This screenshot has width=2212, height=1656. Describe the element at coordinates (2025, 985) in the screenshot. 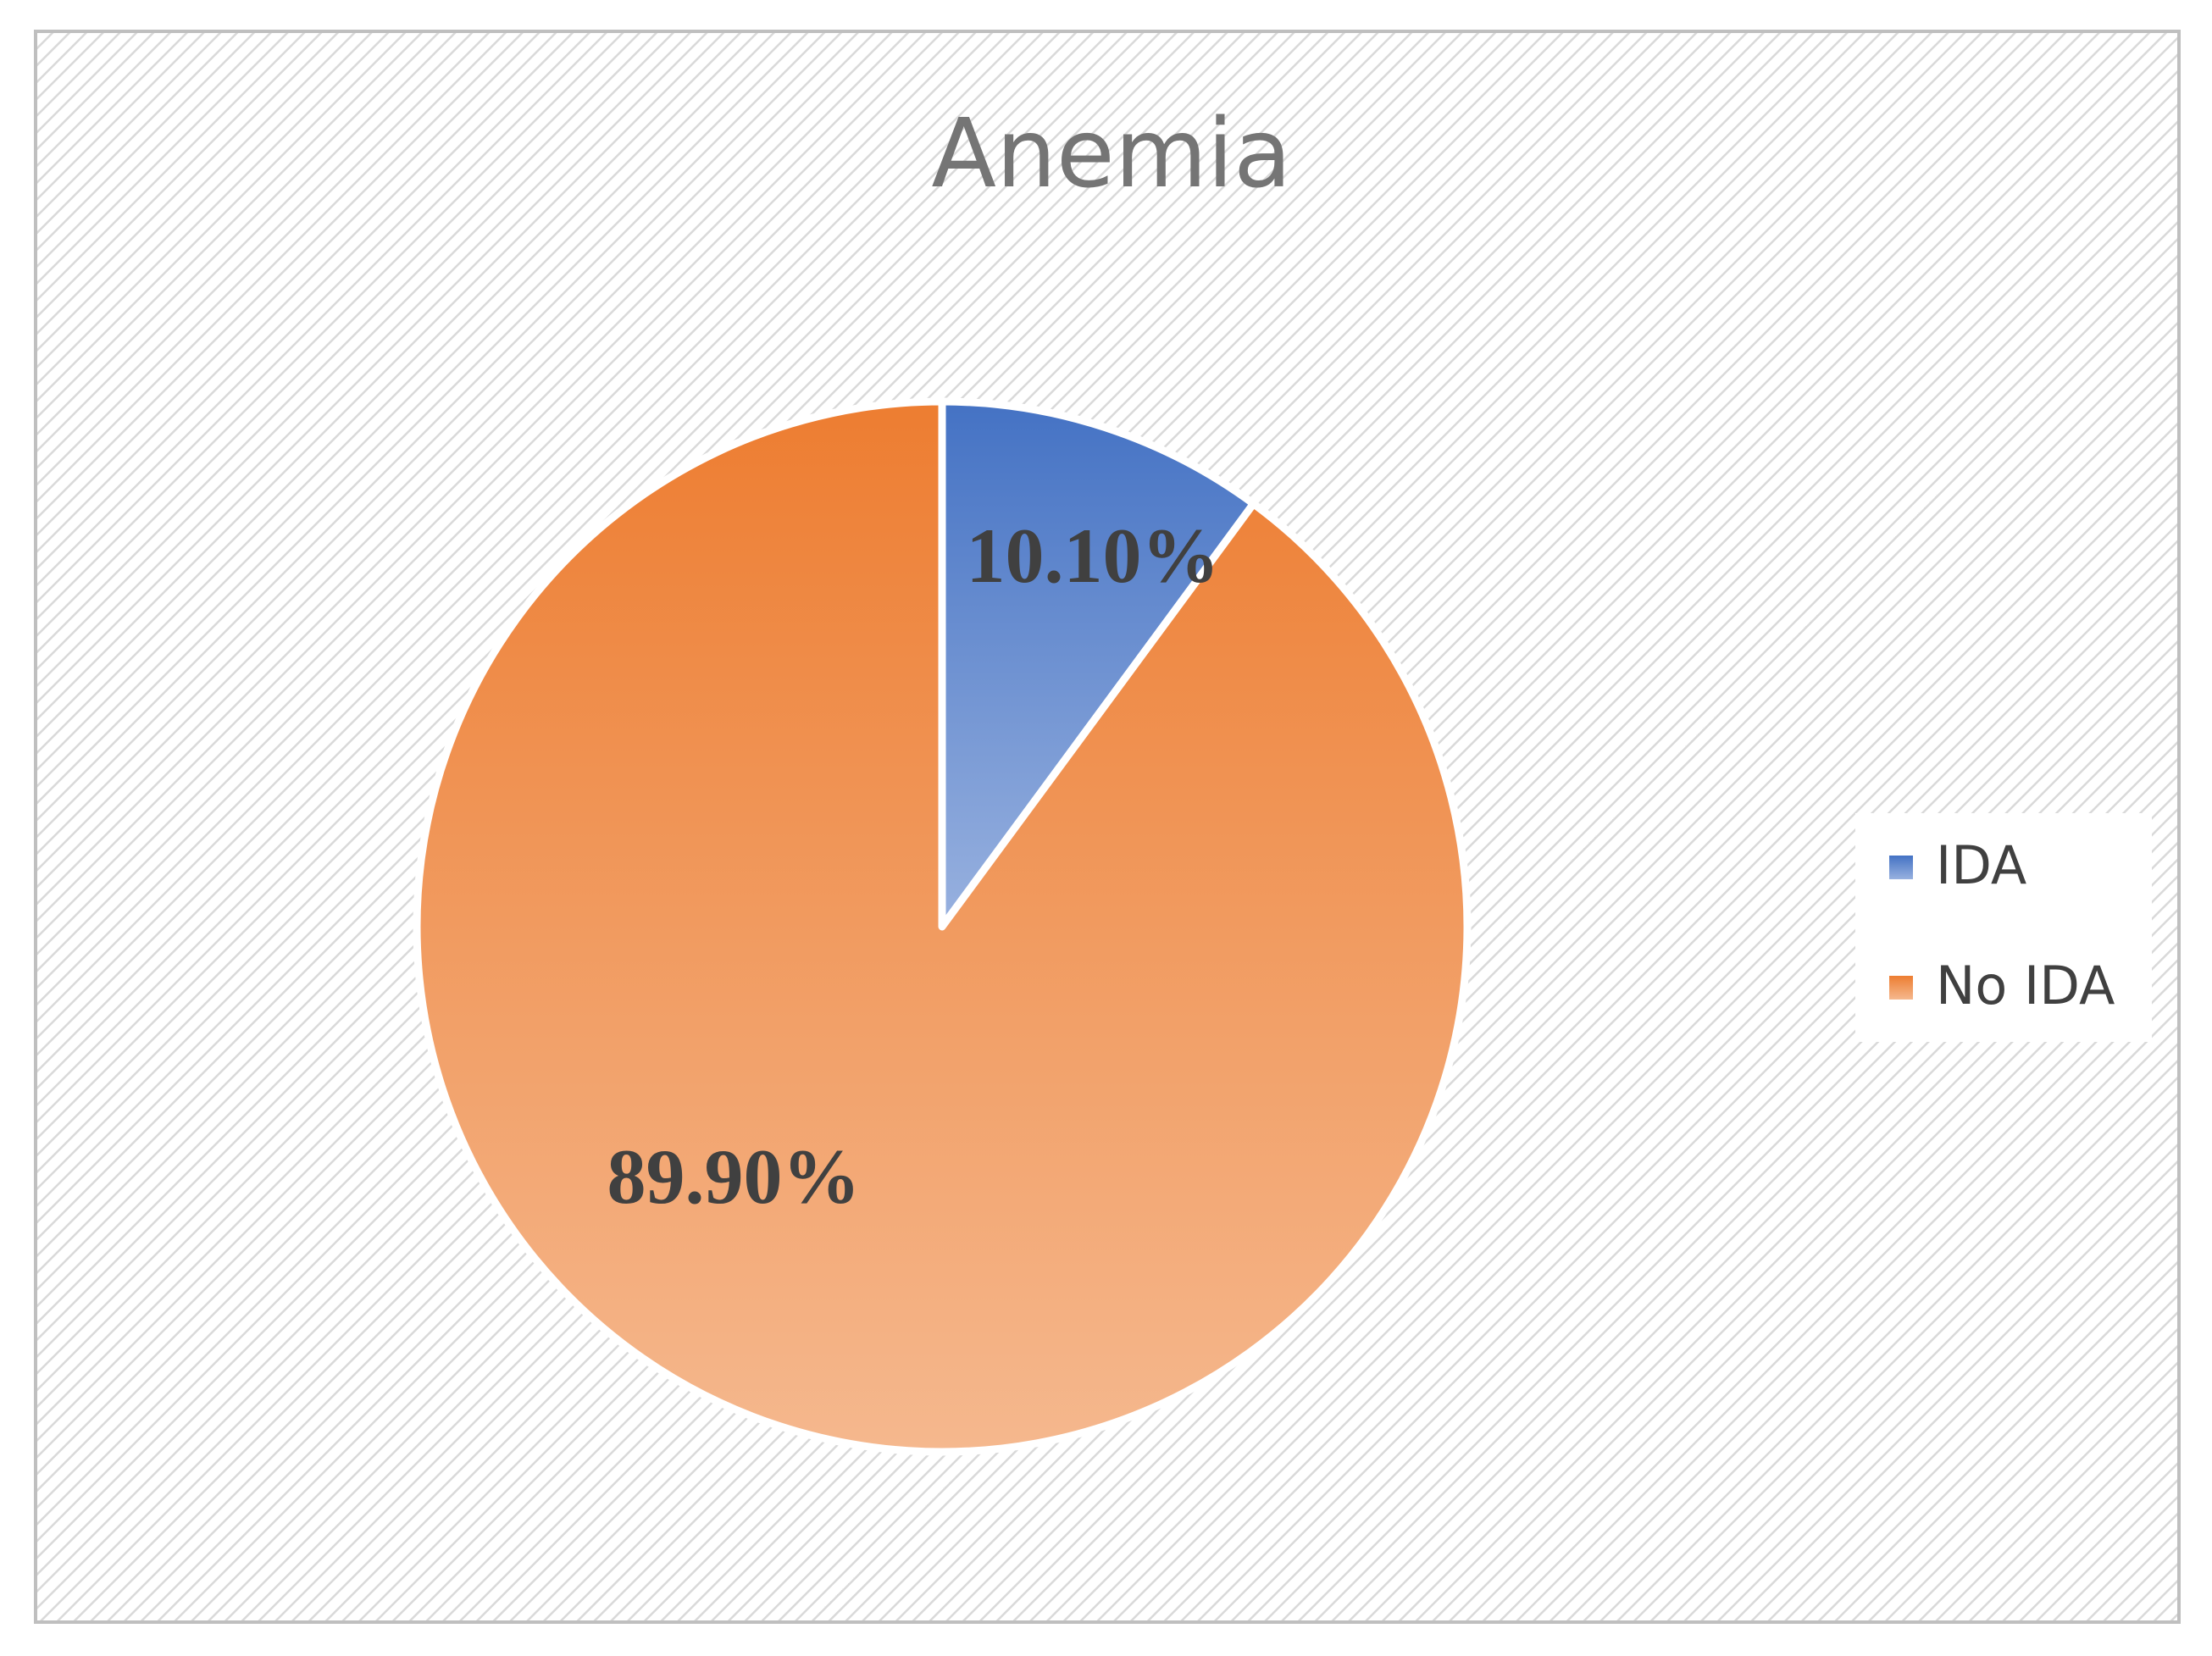

I see `legend-label: No IDA` at that location.